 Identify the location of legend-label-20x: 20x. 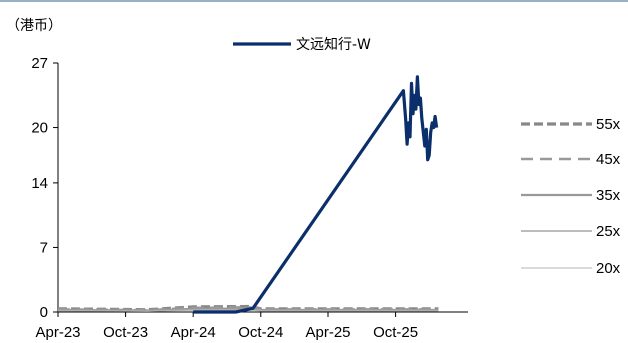
(608, 268).